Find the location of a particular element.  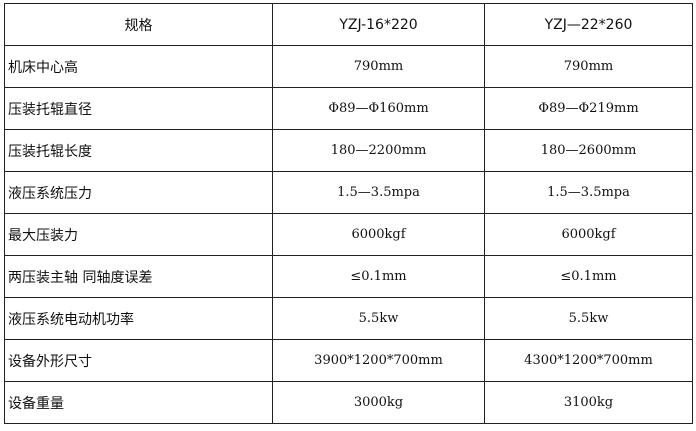

table-row: 两压装主轴 同轴度误差 ≤0.1mm ≤0.1mm is located at coordinates (348, 276).